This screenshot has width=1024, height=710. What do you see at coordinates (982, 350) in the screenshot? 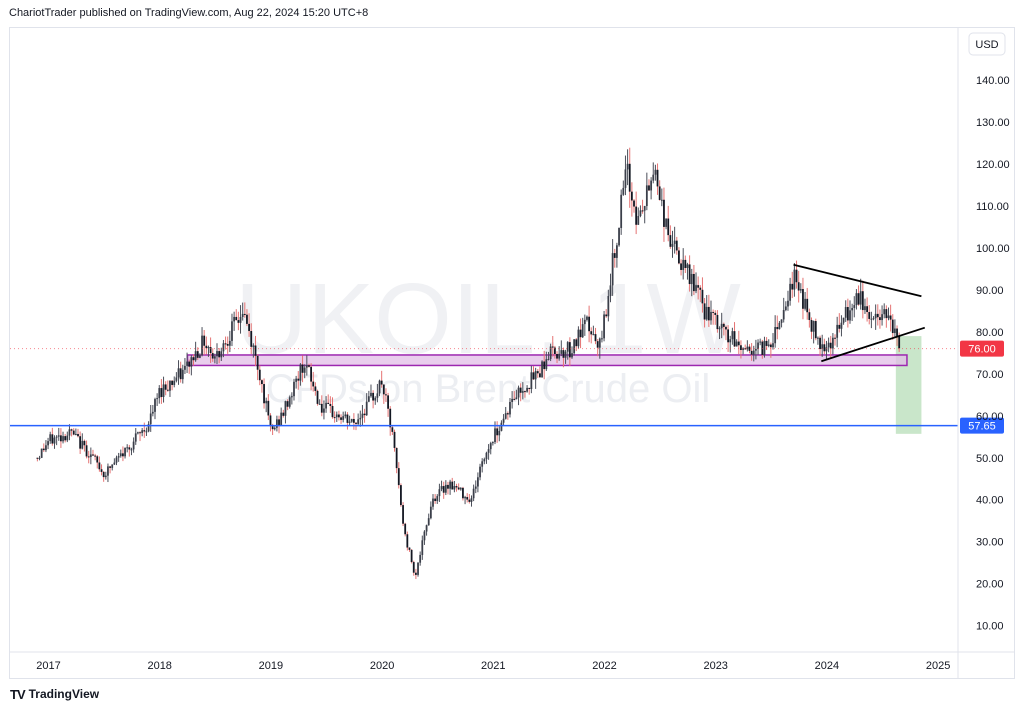
I see `current-price-label: 76.00` at bounding box center [982, 350].